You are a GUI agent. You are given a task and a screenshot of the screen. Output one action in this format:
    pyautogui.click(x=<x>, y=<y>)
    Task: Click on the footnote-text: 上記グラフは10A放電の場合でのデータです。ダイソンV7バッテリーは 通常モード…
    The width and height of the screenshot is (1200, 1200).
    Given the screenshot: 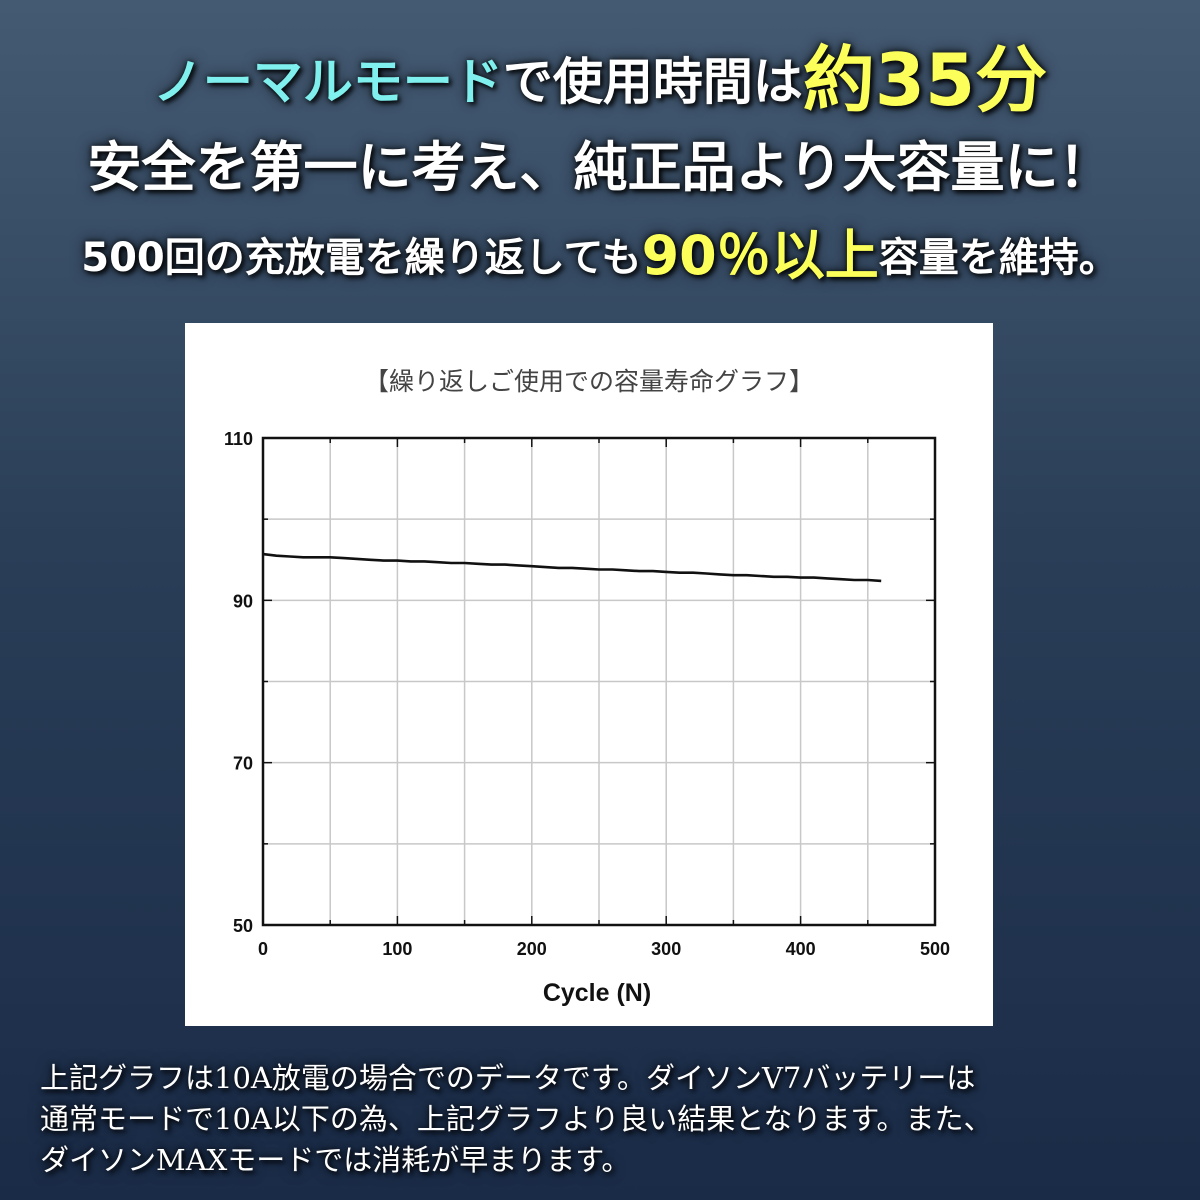 What is the action you would take?
    pyautogui.click(x=516, y=1119)
    